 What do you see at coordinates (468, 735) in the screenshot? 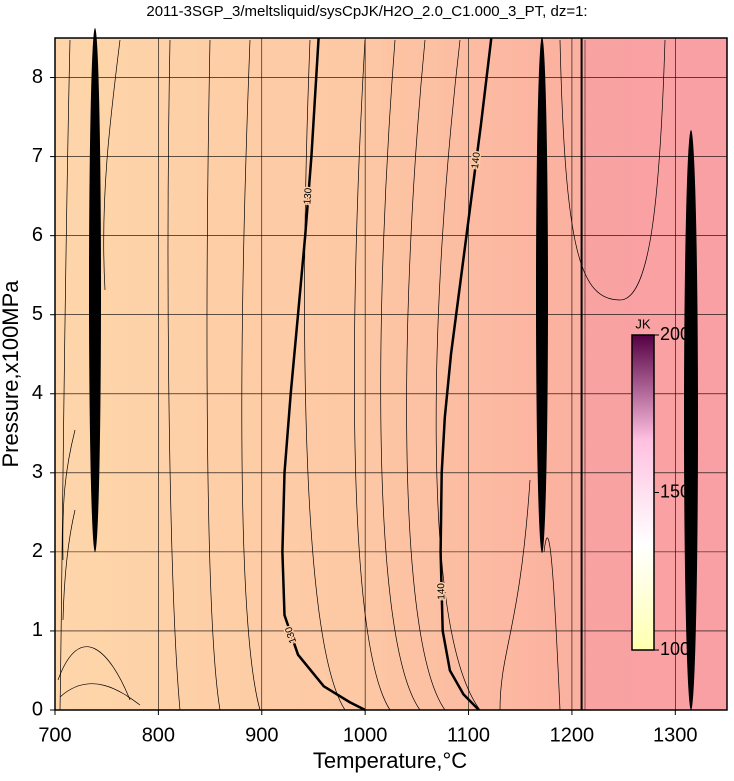
I see `x-tick-label: 1100` at bounding box center [468, 735].